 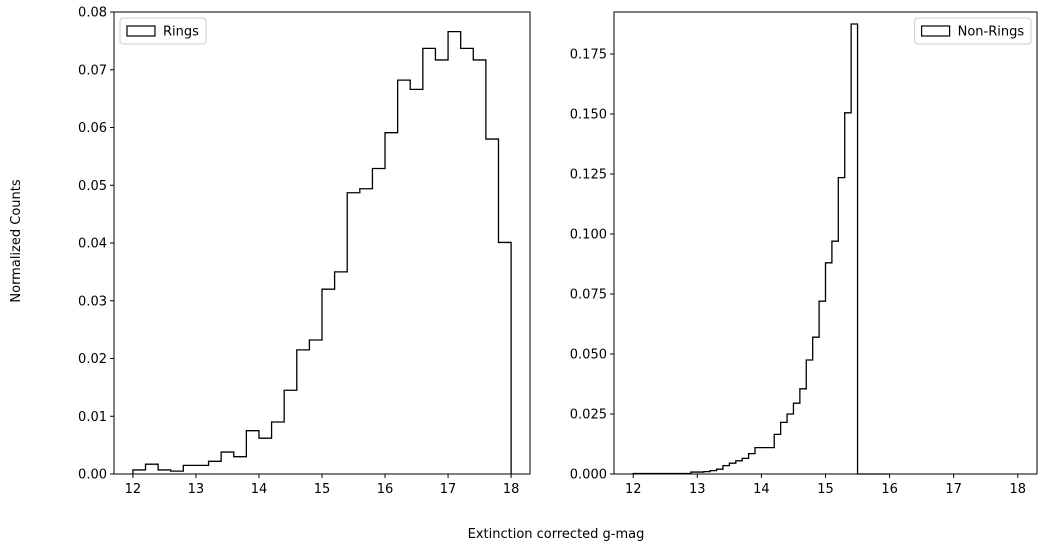 I want to click on y-tick-label: 0.01, so click(x=92, y=417).